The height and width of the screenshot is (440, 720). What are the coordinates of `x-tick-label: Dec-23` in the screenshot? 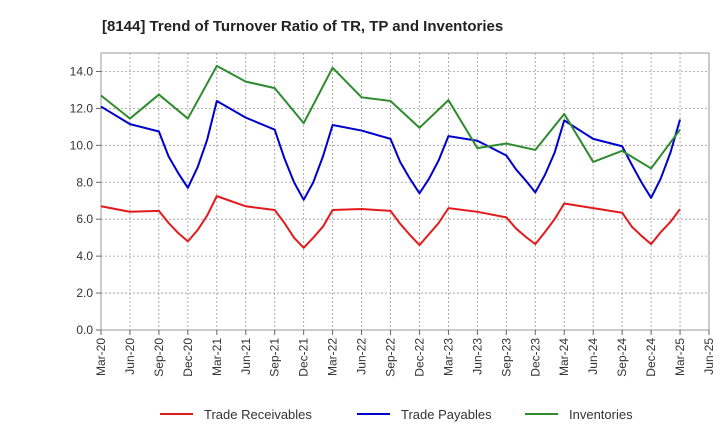 It's located at (535, 357).